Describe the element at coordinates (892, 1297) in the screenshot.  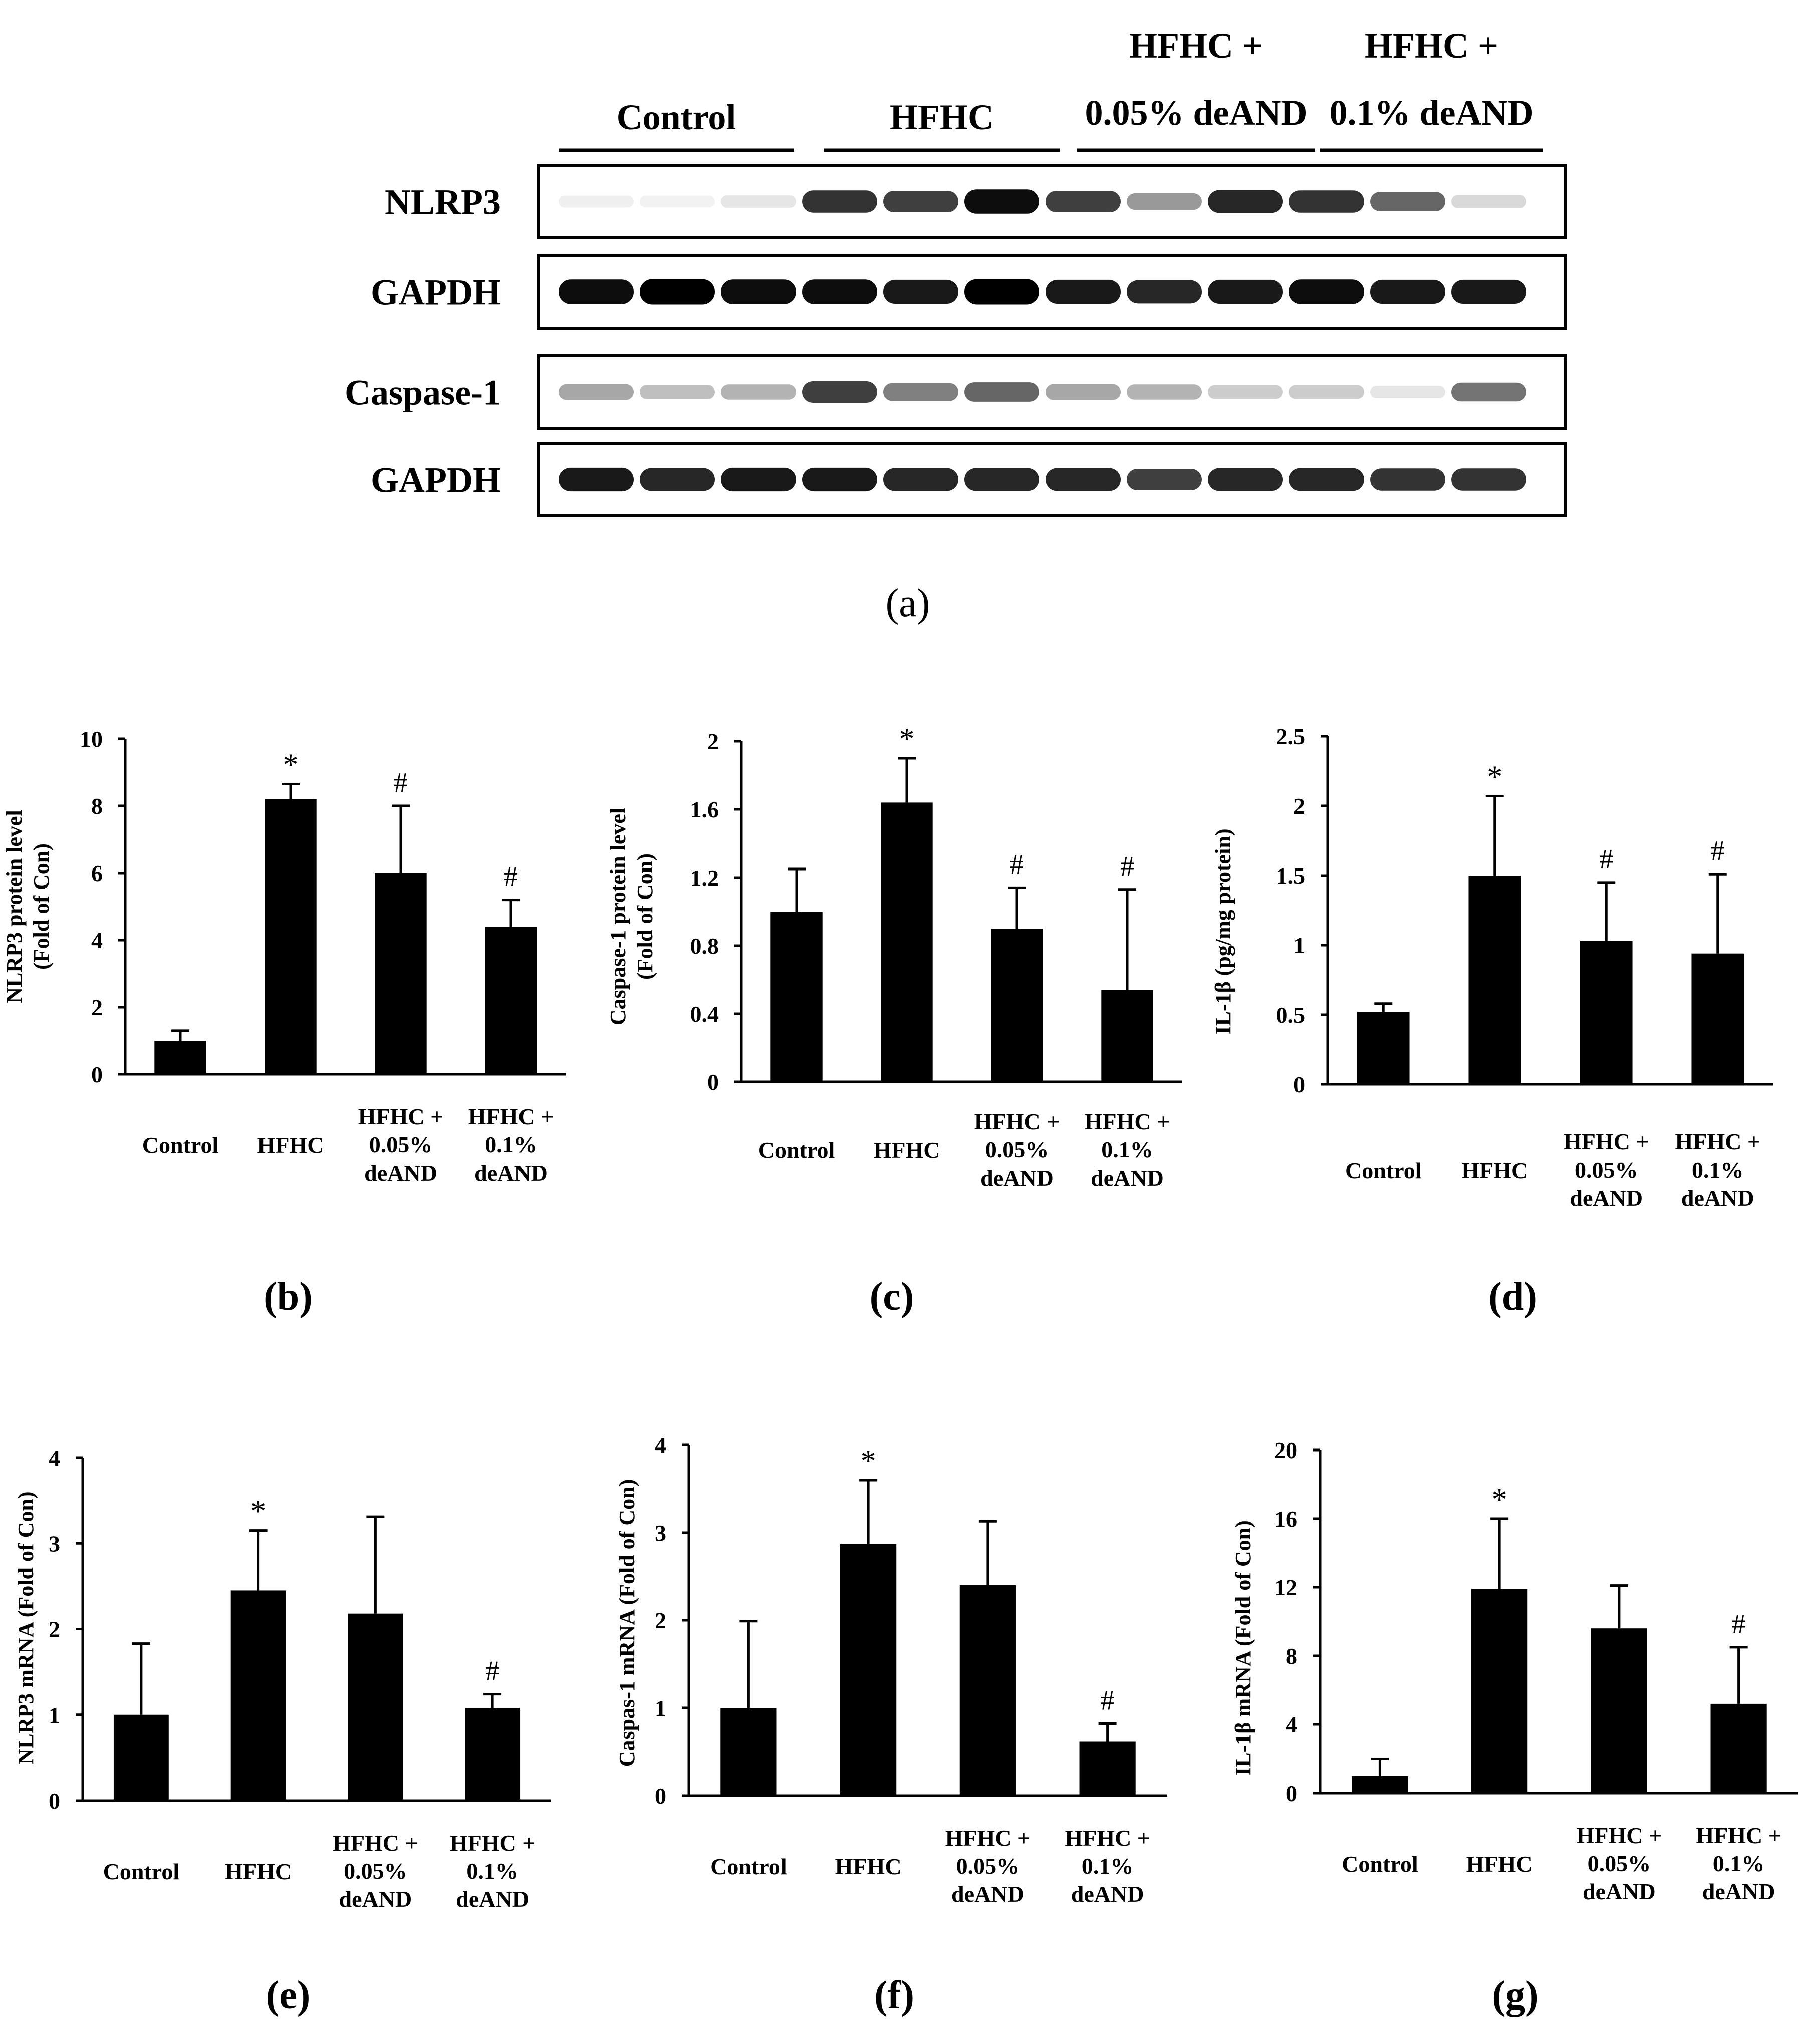
I see `panel-caption-c: (c)` at that location.